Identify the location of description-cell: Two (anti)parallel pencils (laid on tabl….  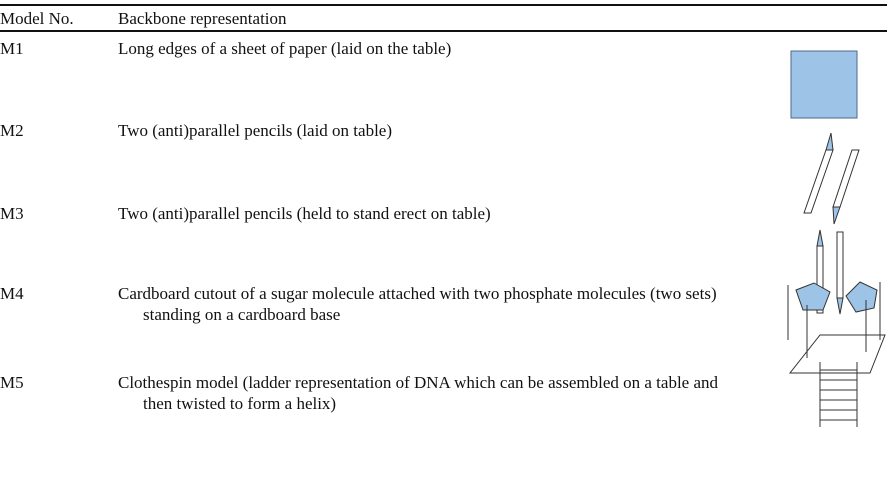
(255, 130).